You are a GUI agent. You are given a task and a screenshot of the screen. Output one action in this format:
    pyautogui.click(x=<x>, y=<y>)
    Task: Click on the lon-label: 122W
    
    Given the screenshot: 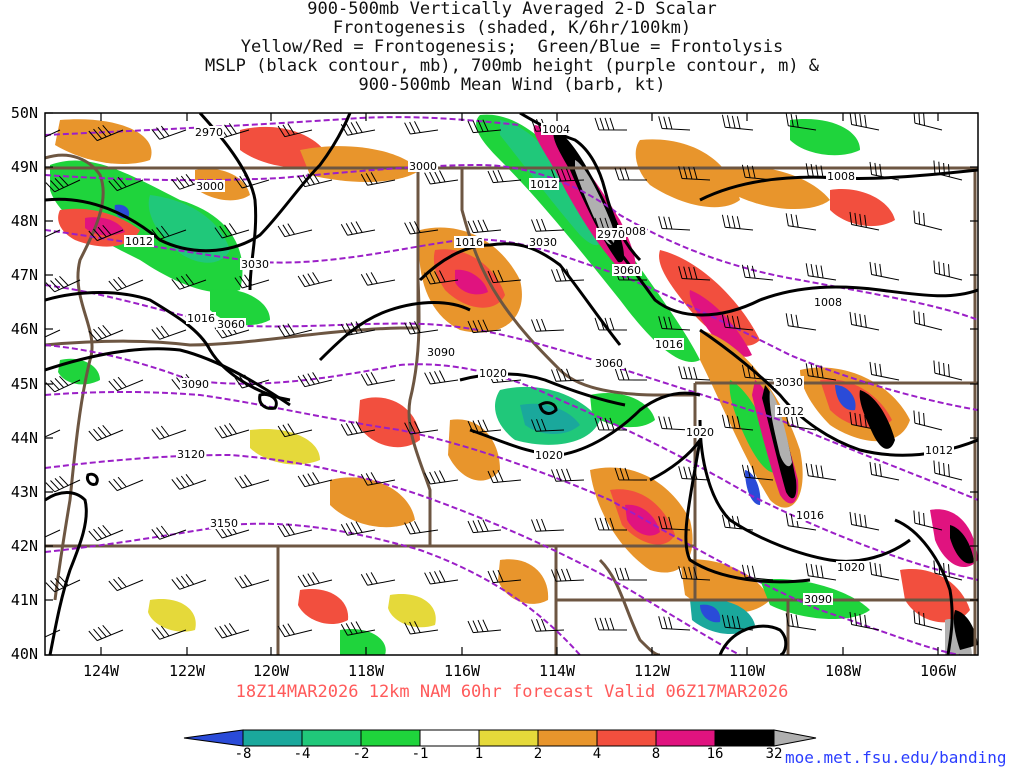 What is the action you would take?
    pyautogui.click(x=187, y=671)
    